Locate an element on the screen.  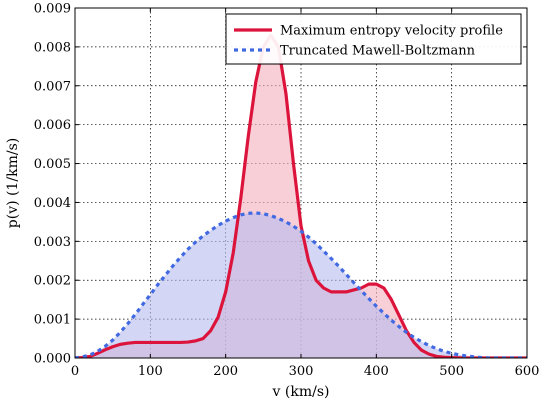
y-tick-label: 0.002 is located at coordinates (52, 281).